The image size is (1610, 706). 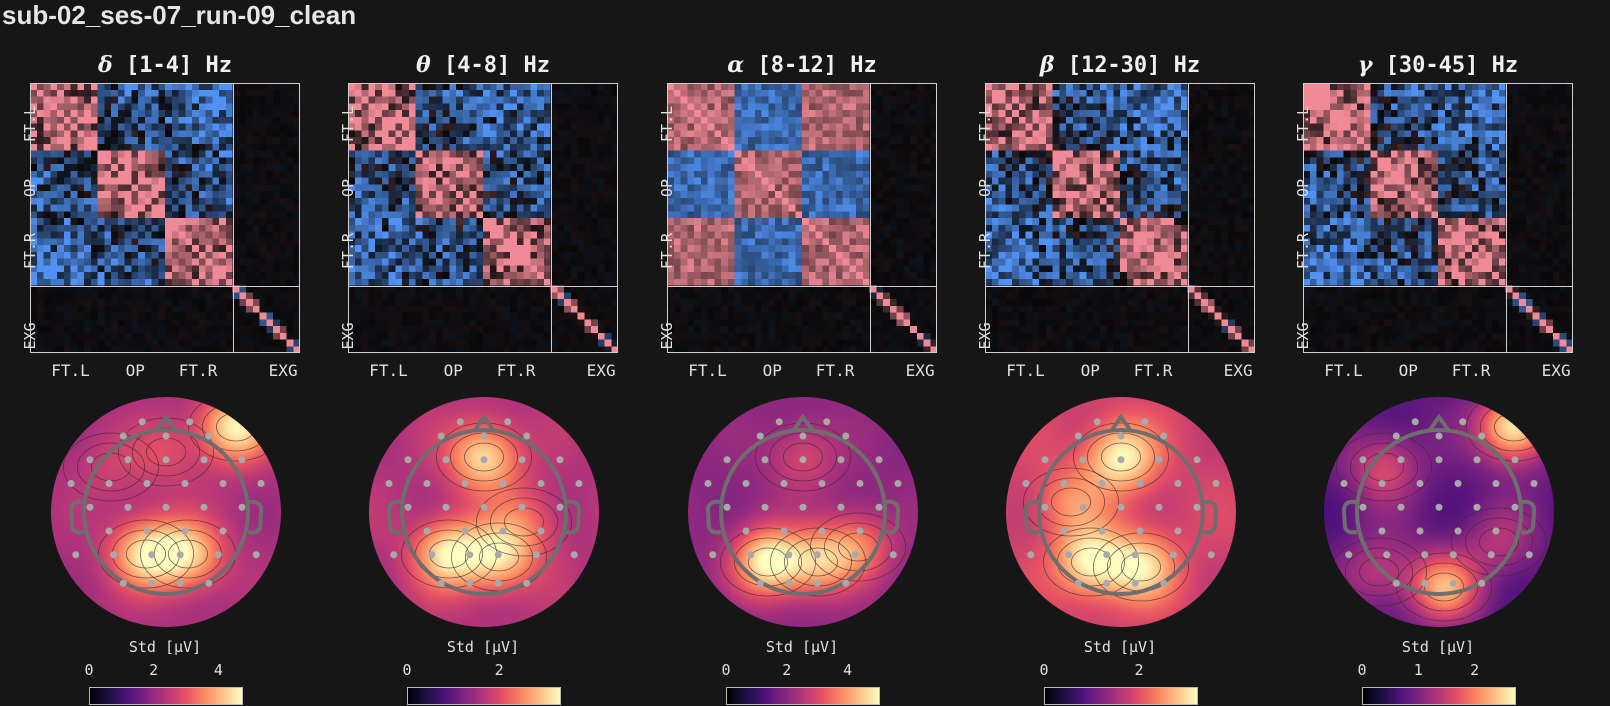 I want to click on band-range: [12-30] Hz, so click(x=1127, y=65).